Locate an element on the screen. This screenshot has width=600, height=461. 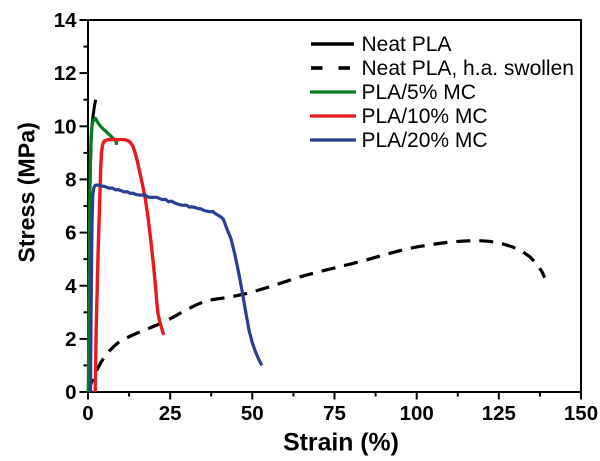
svg-text: 8 is located at coordinates (70, 180).